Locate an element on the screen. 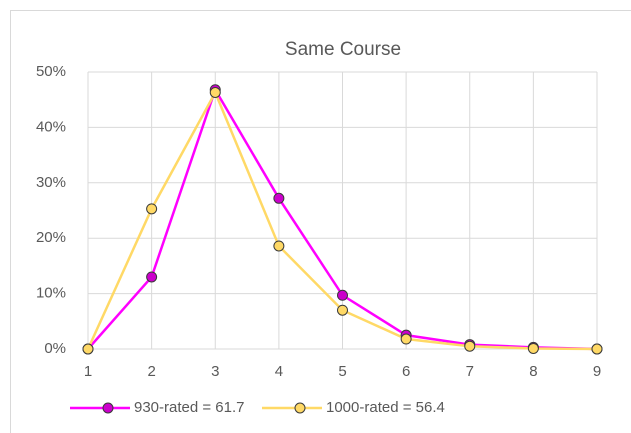  x-tick-label: 2 is located at coordinates (151, 371).